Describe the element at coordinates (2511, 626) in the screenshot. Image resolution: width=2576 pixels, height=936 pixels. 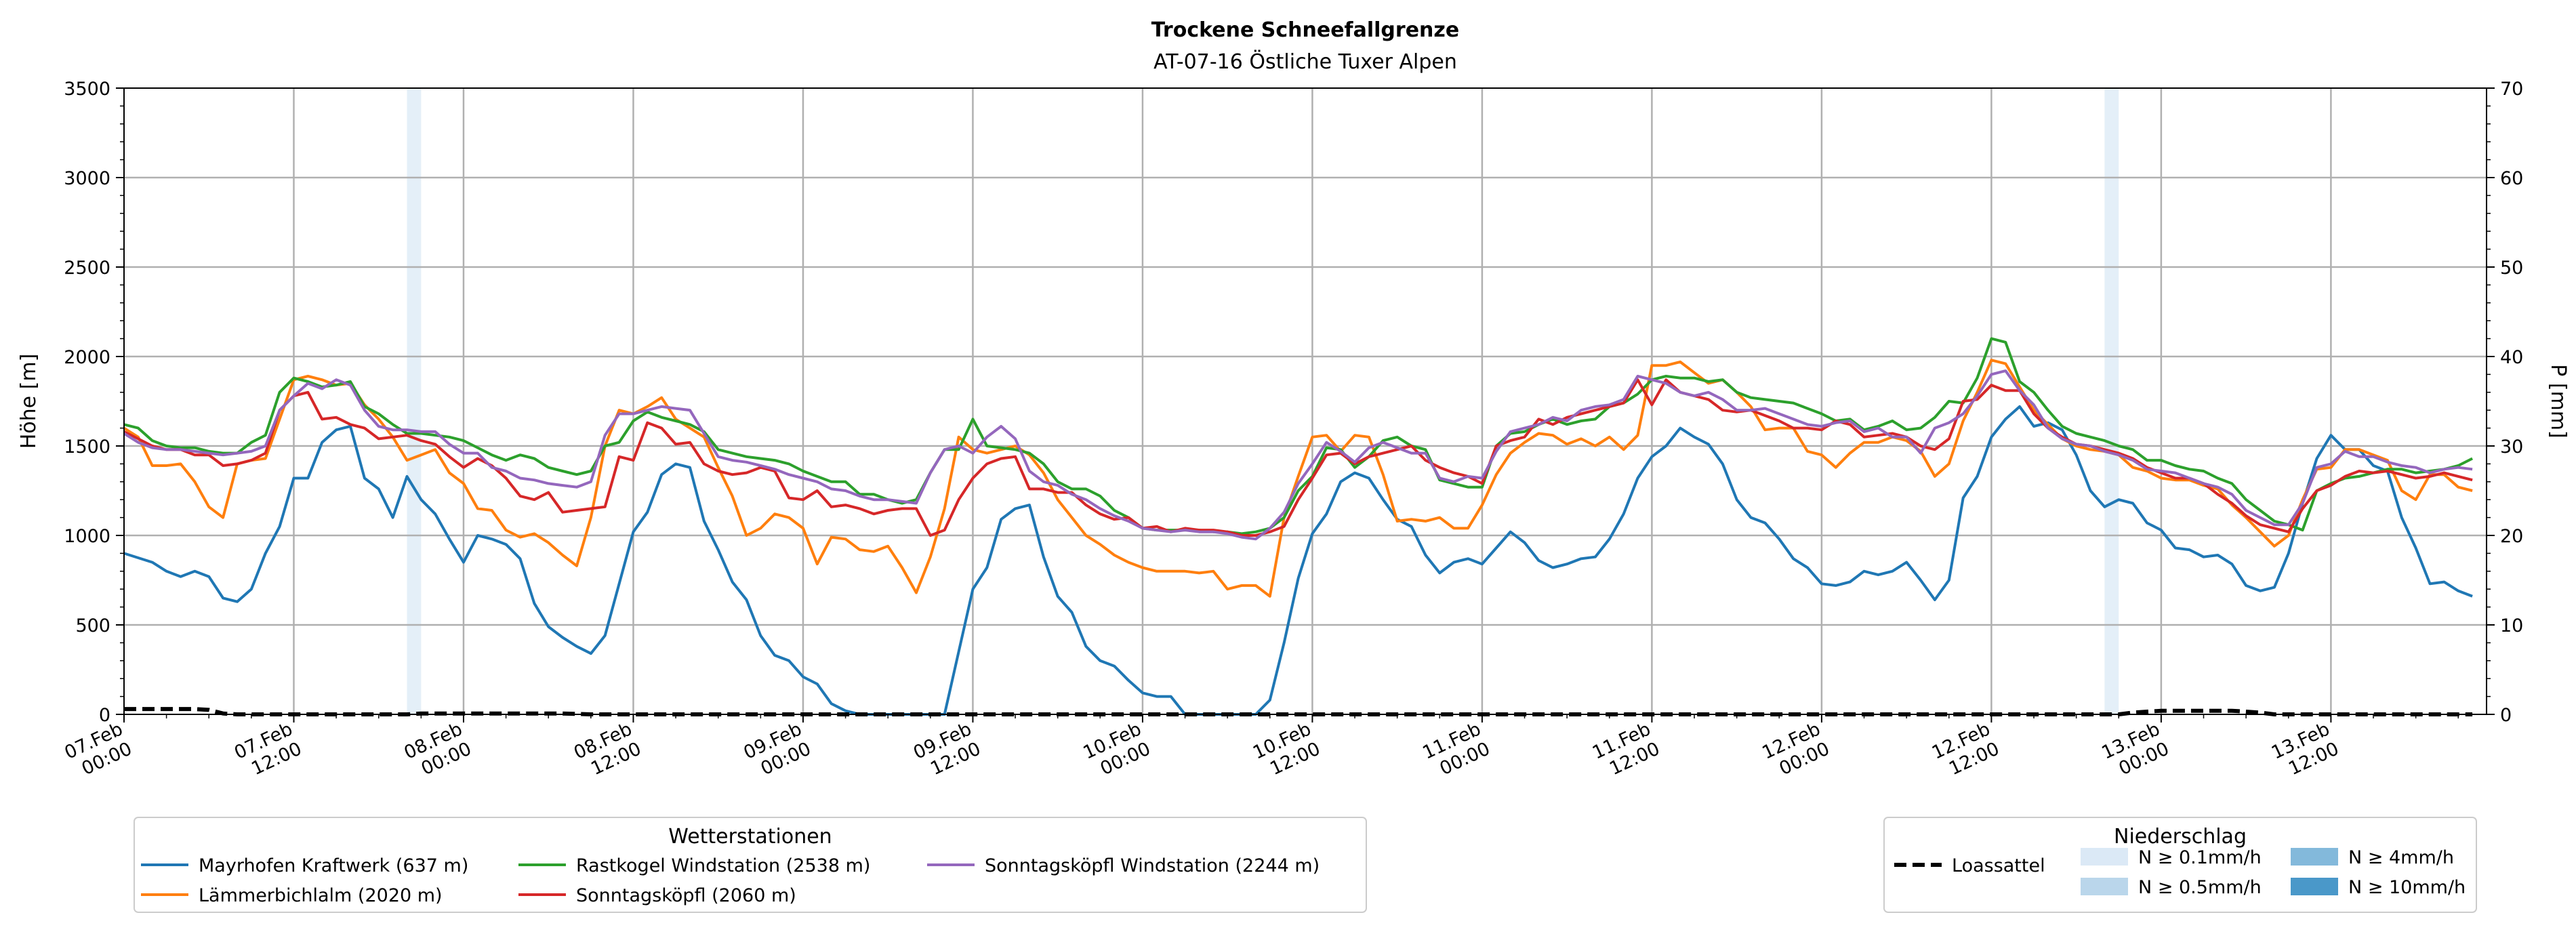
I see `y2tick-label-10: 10` at that location.